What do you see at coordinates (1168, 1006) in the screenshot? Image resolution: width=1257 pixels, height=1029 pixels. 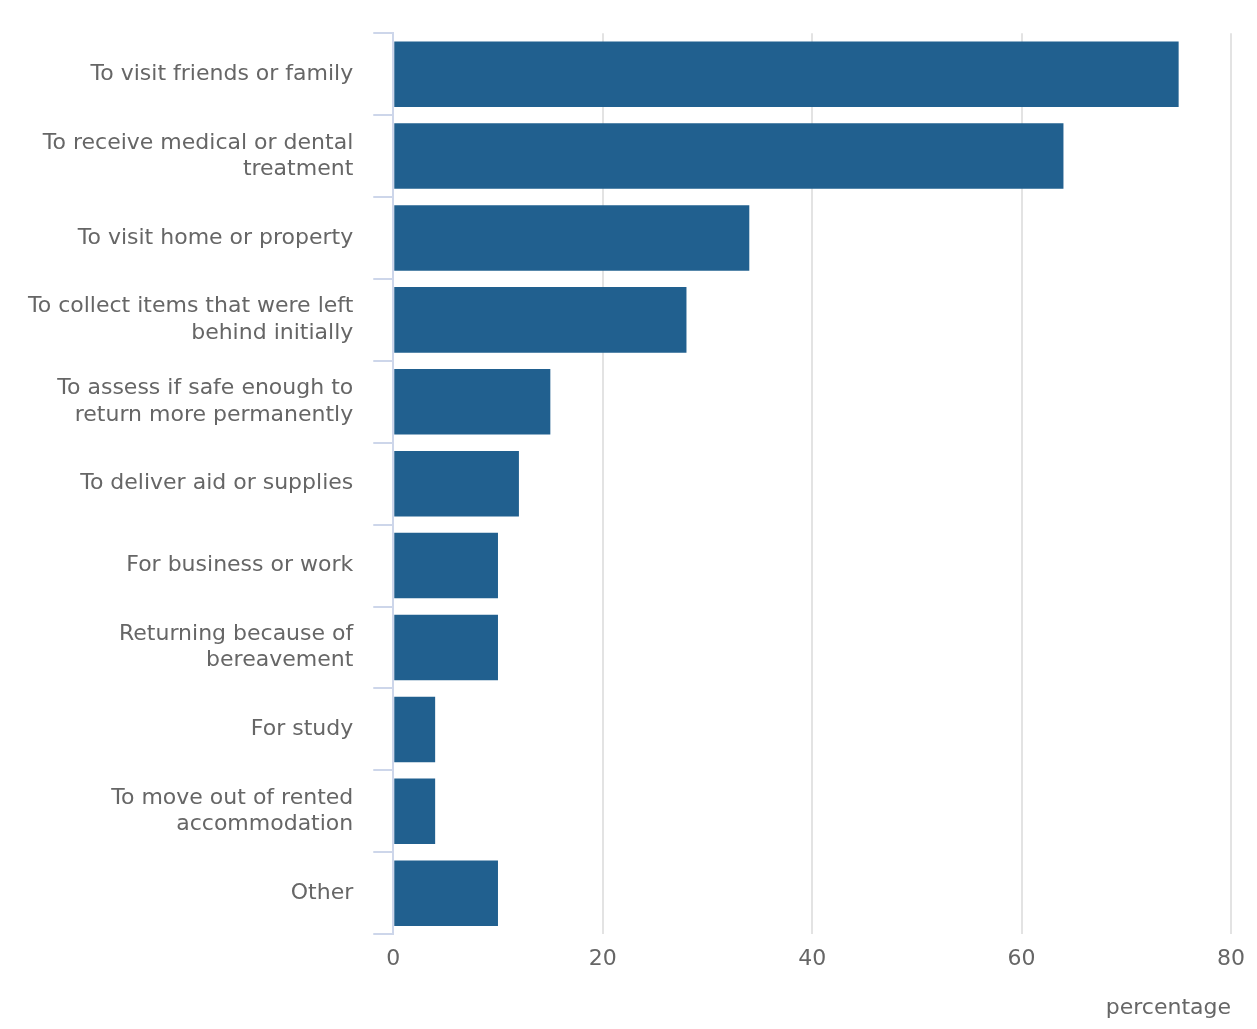 I see `x-axis-title: percentage` at bounding box center [1168, 1006].